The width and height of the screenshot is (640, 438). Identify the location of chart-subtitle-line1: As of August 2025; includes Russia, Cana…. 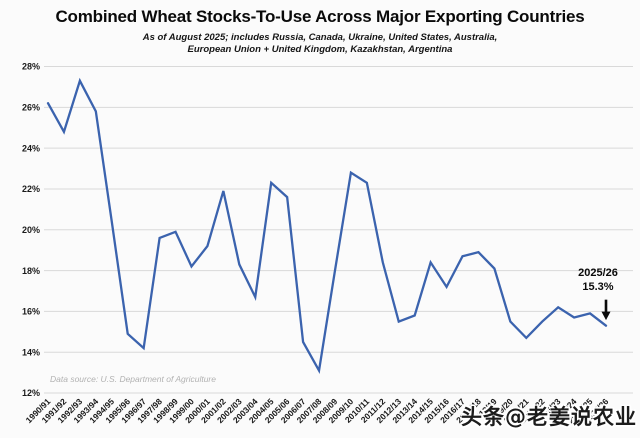
(320, 37).